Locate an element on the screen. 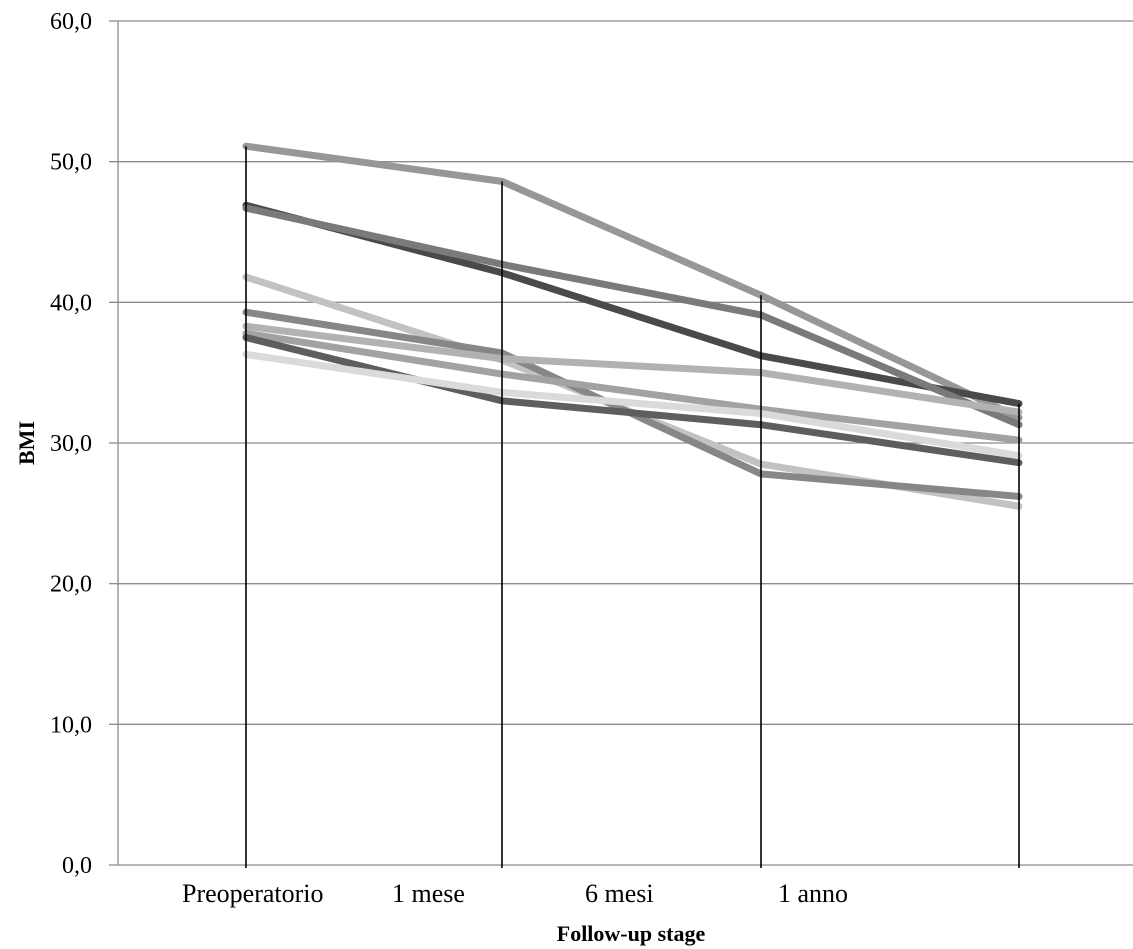  x-category-label: 1 anno is located at coordinates (813, 893).